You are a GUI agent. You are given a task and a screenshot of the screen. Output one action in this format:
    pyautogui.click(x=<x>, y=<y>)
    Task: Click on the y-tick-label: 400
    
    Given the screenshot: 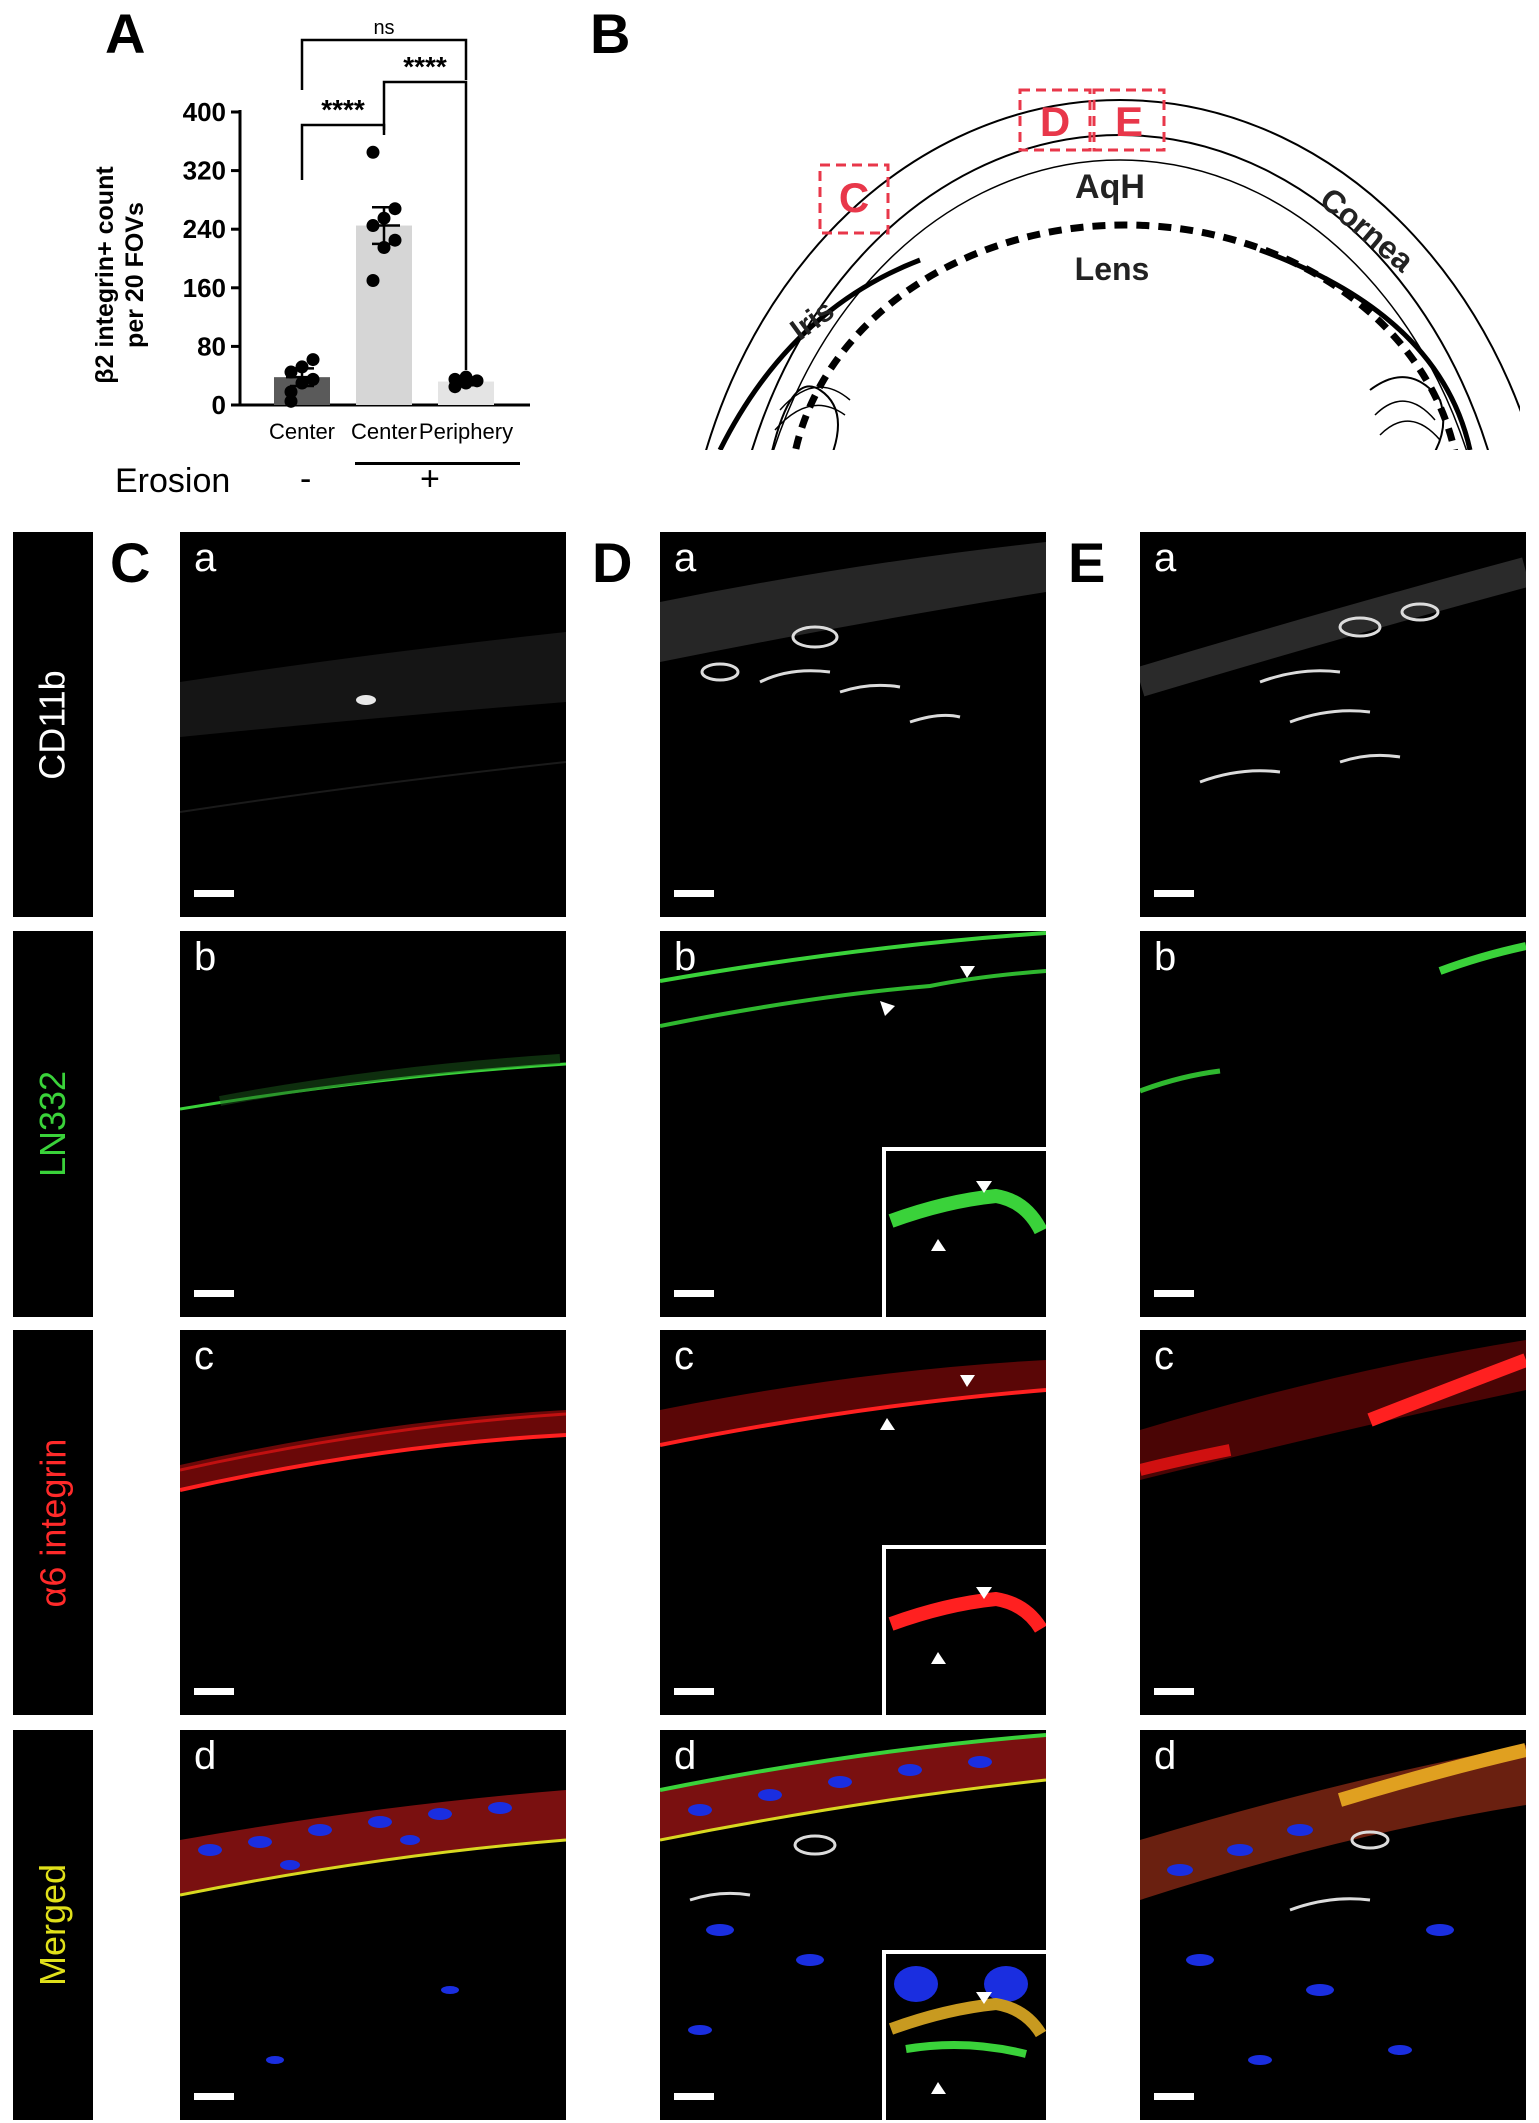 What is the action you would take?
    pyautogui.click(x=204, y=112)
    